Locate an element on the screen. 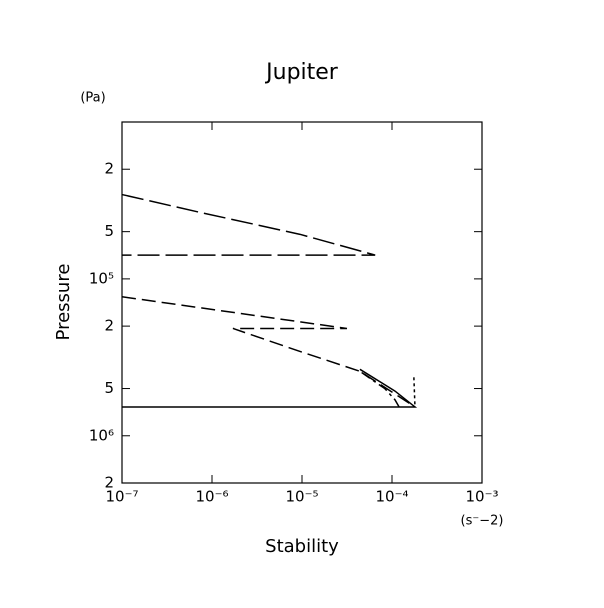 The image size is (604, 608). y-unit: (Pa) is located at coordinates (92, 98).